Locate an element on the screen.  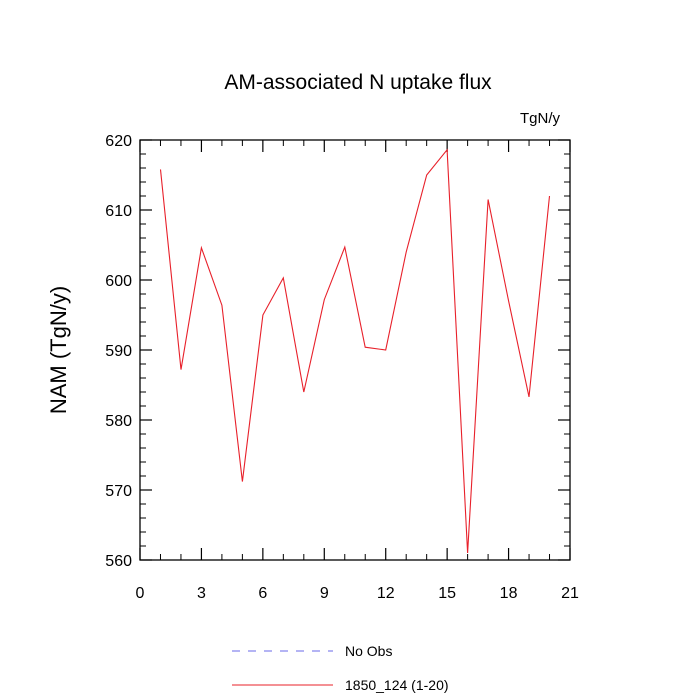
y-tick-label: 620 is located at coordinates (118, 141).